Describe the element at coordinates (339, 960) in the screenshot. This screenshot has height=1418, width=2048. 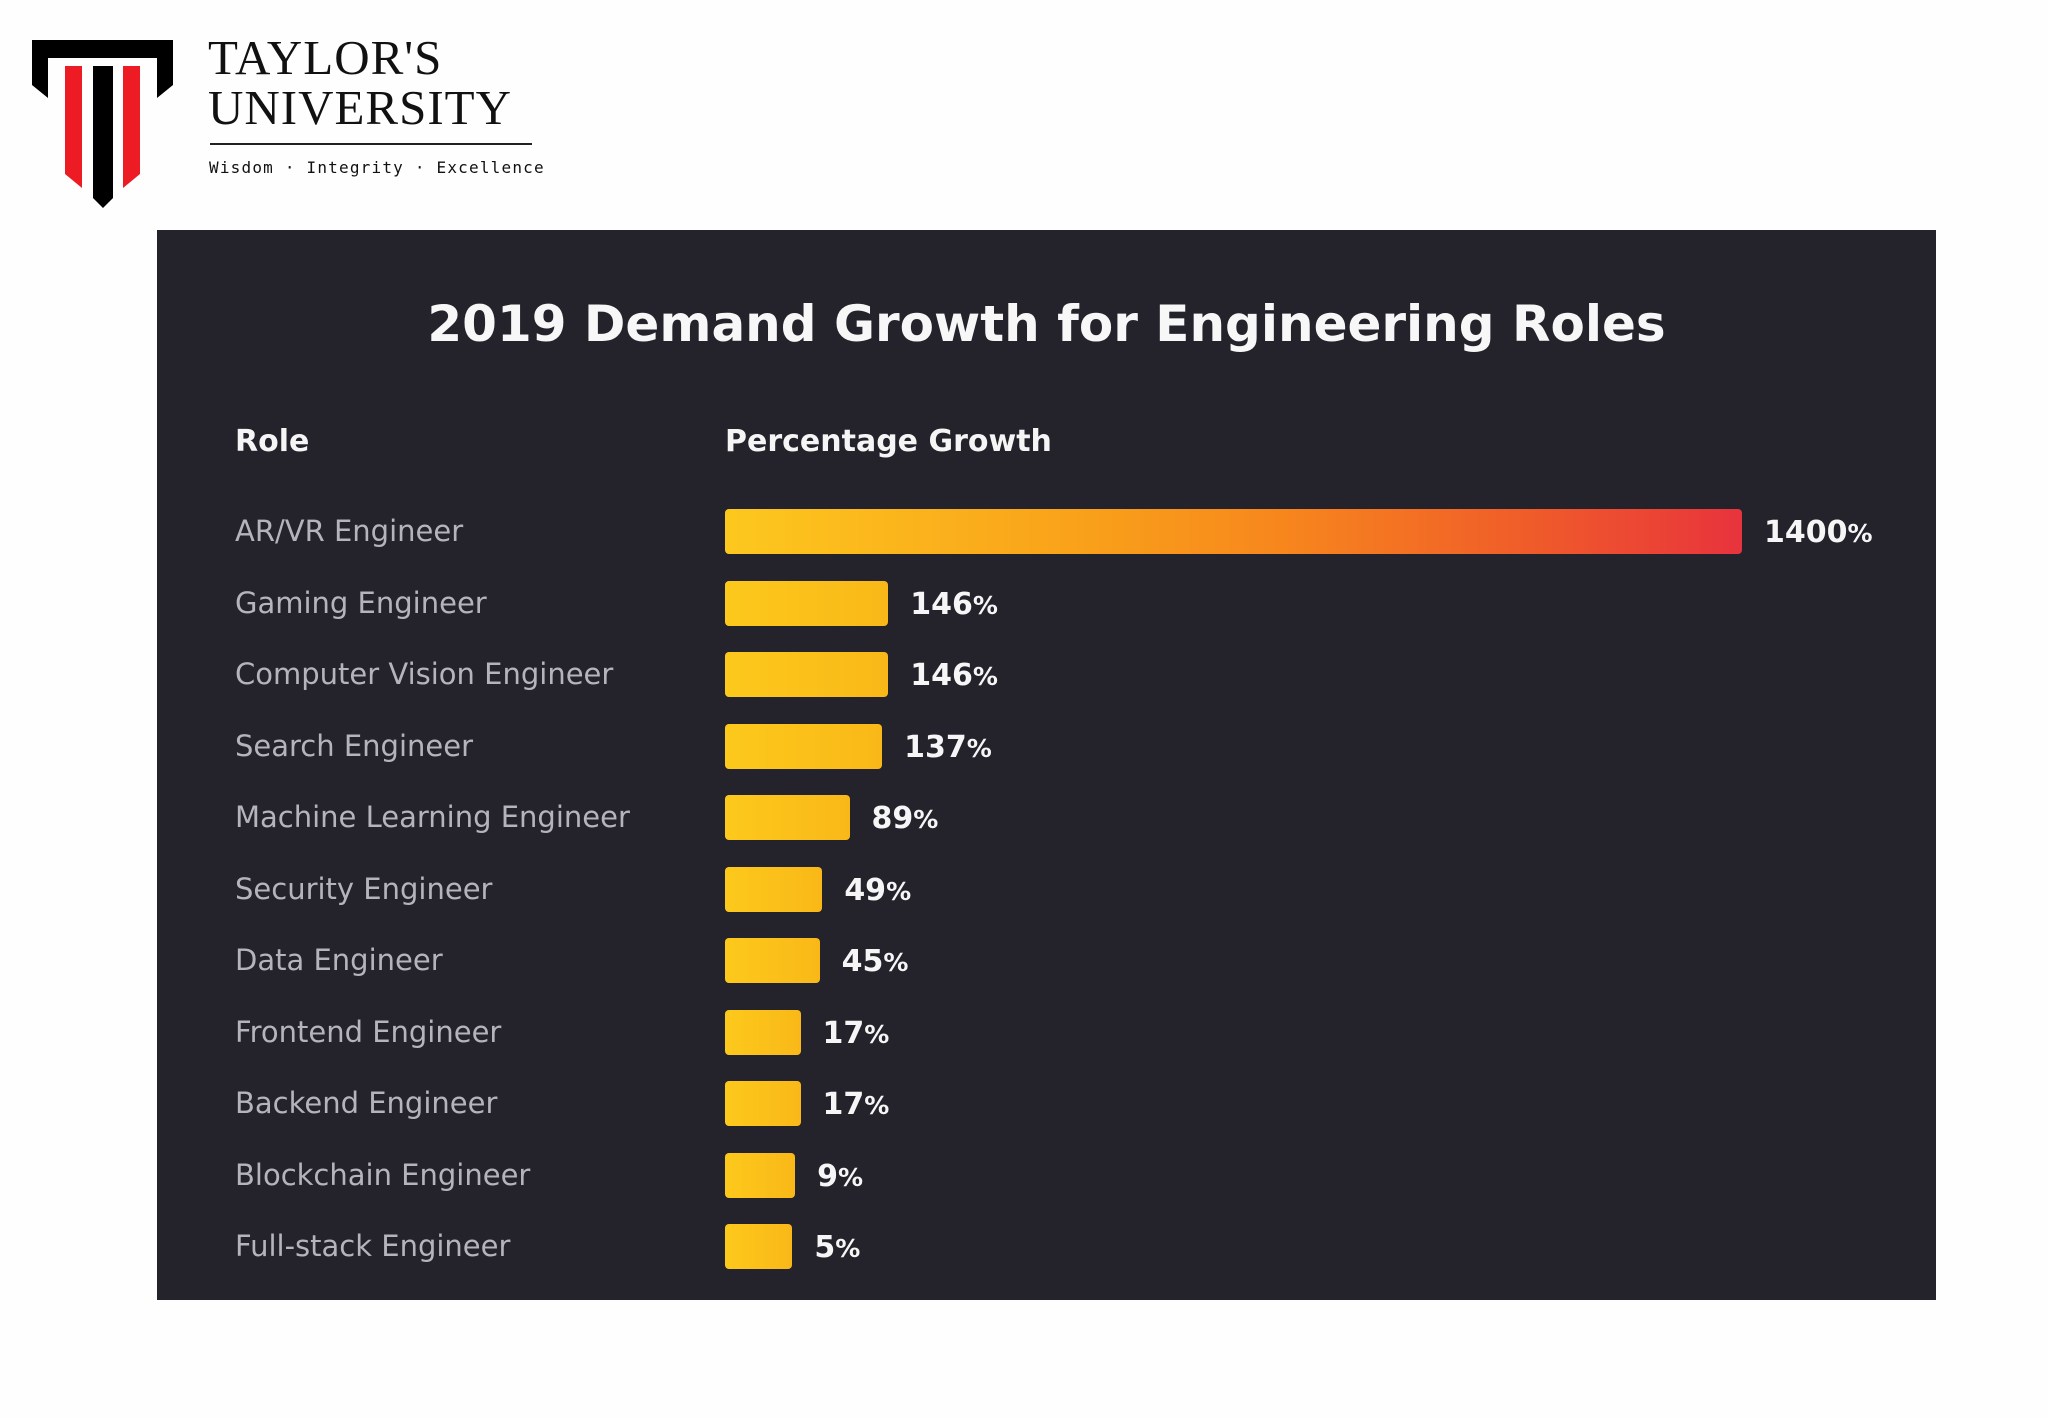
I see `role-label: Data Engineer` at that location.